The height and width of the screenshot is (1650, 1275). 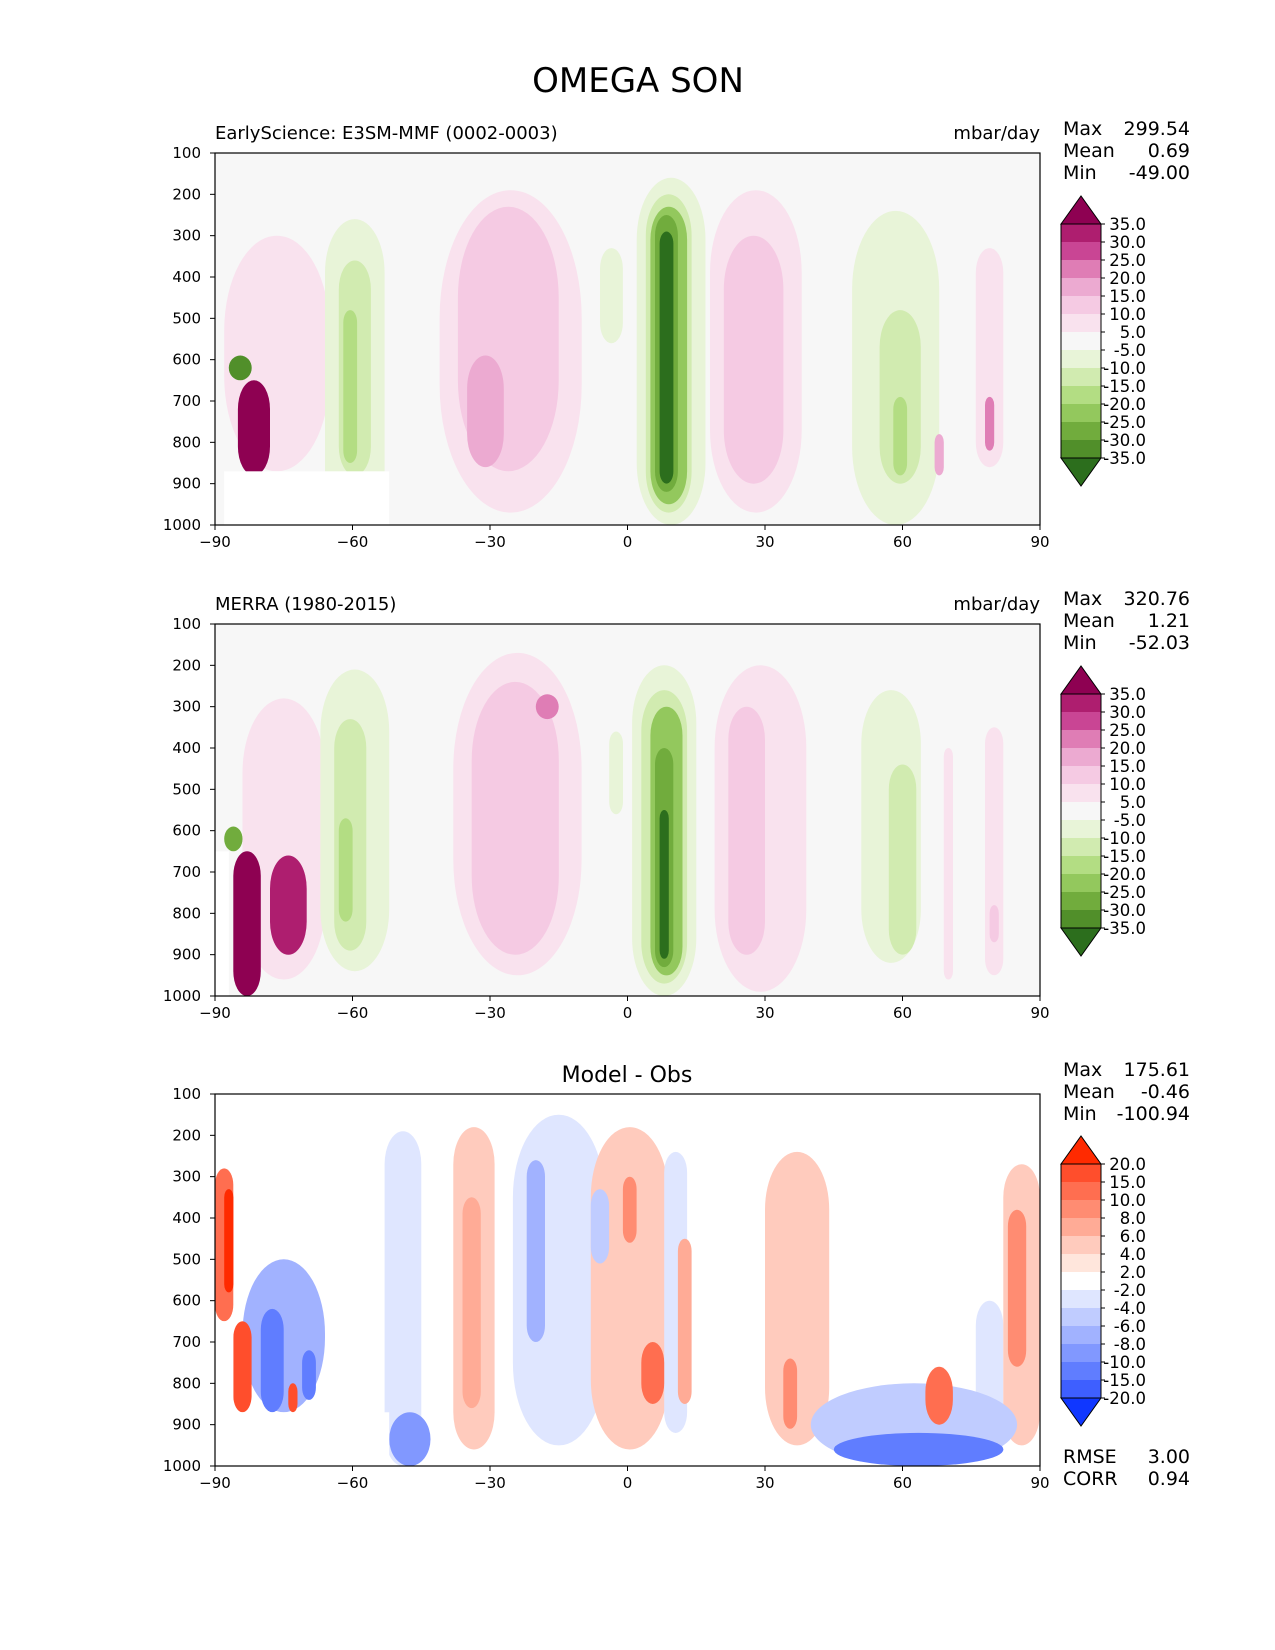 I want to click on colorbar-label: -25.0, so click(x=1124, y=422).